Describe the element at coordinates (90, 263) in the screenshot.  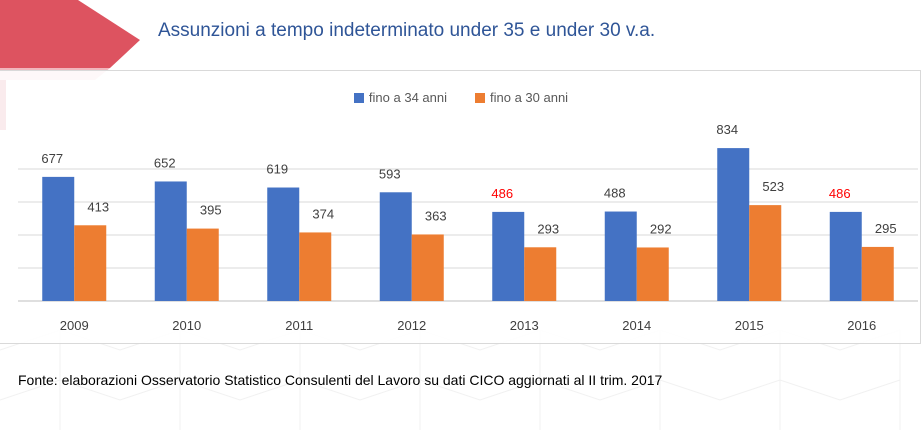
I see `bar-fino-a-30-anni-2009` at that location.